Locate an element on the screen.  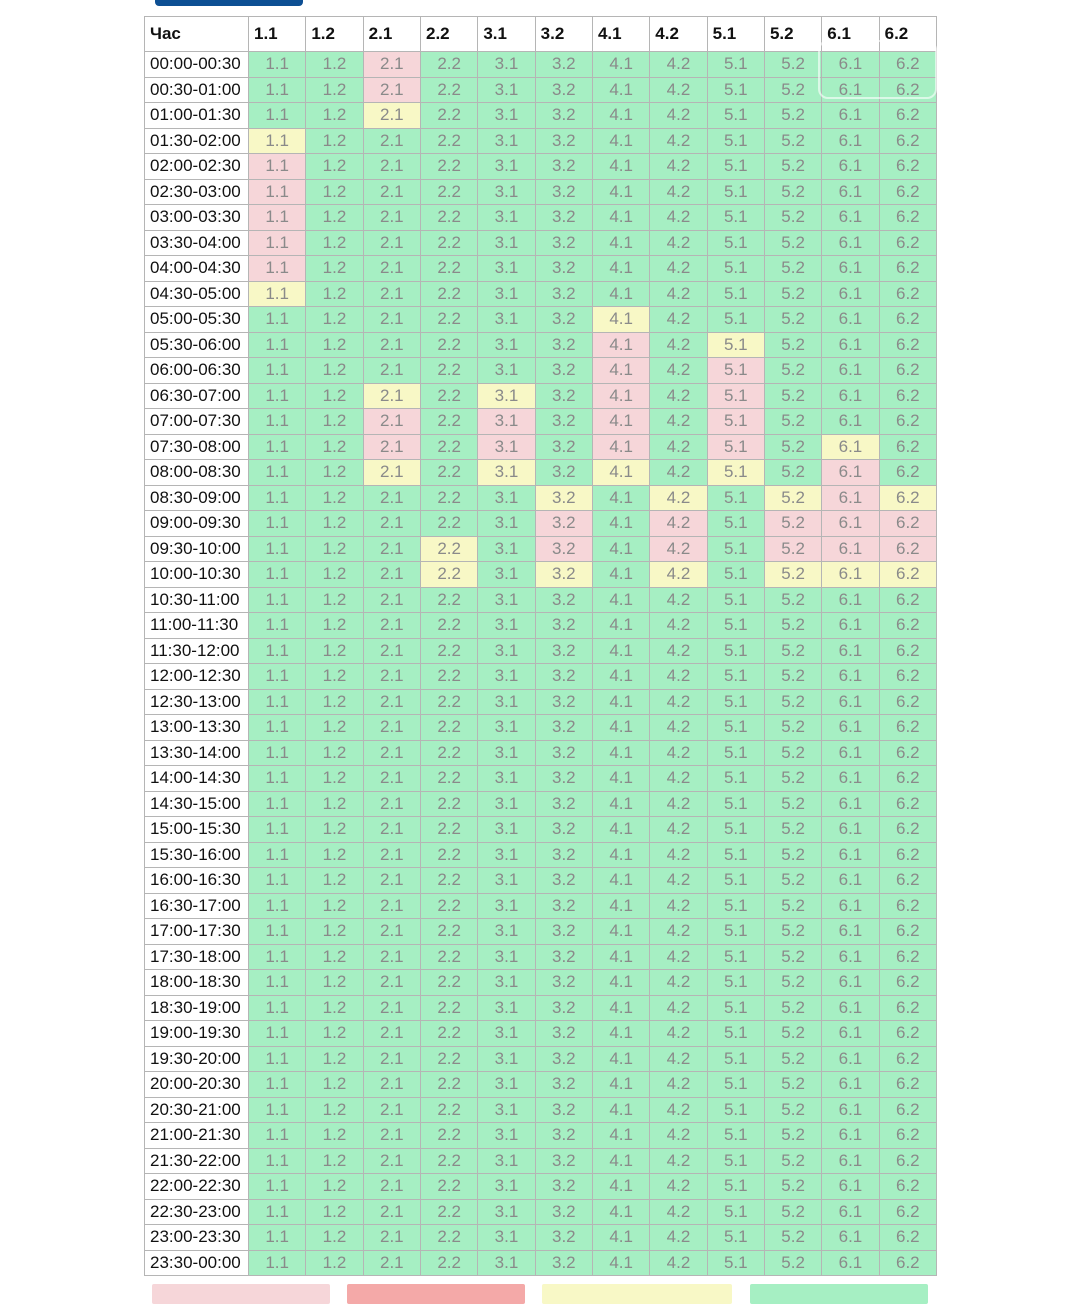
top-button is located at coordinates (229, 3).